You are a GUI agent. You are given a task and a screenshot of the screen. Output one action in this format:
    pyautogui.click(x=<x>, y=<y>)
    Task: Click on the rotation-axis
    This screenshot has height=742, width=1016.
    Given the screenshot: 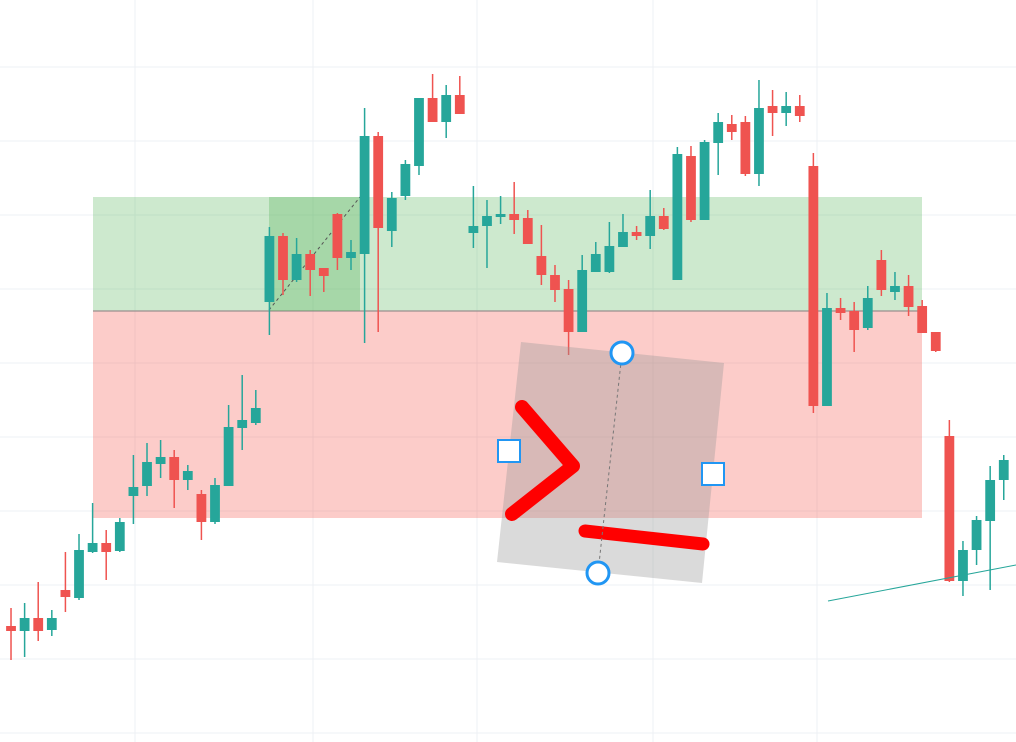 What is the action you would take?
    pyautogui.click(x=610, y=463)
    